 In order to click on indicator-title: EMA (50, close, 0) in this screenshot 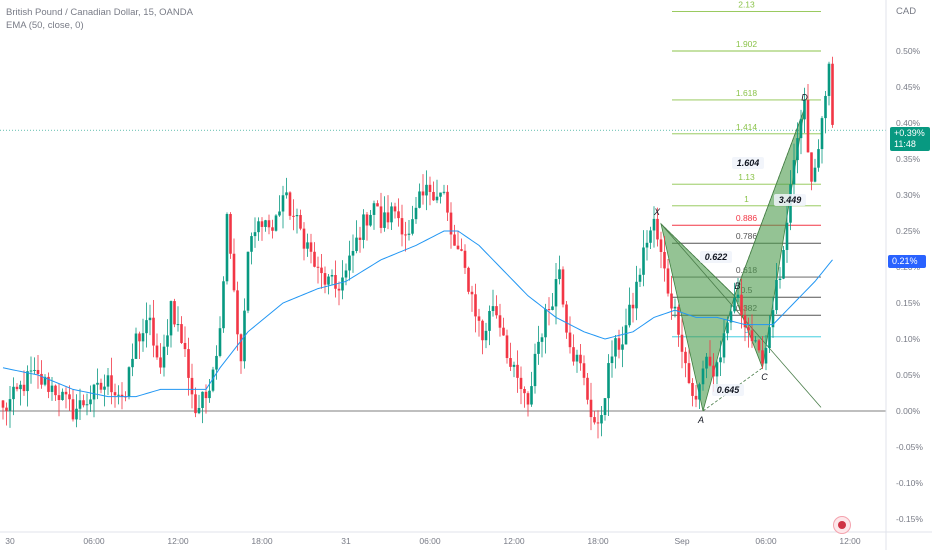, I will do `click(45, 25)`.